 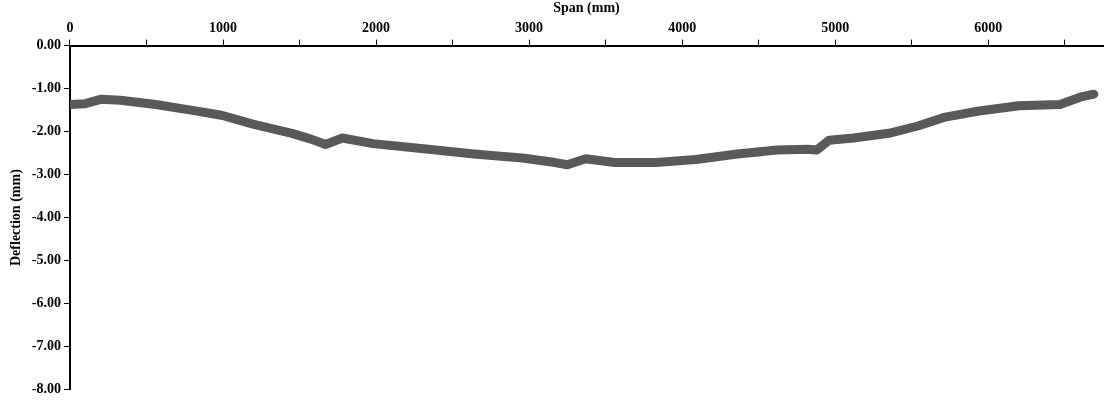 What do you see at coordinates (835, 27) in the screenshot?
I see `x-tick-label: 5000` at bounding box center [835, 27].